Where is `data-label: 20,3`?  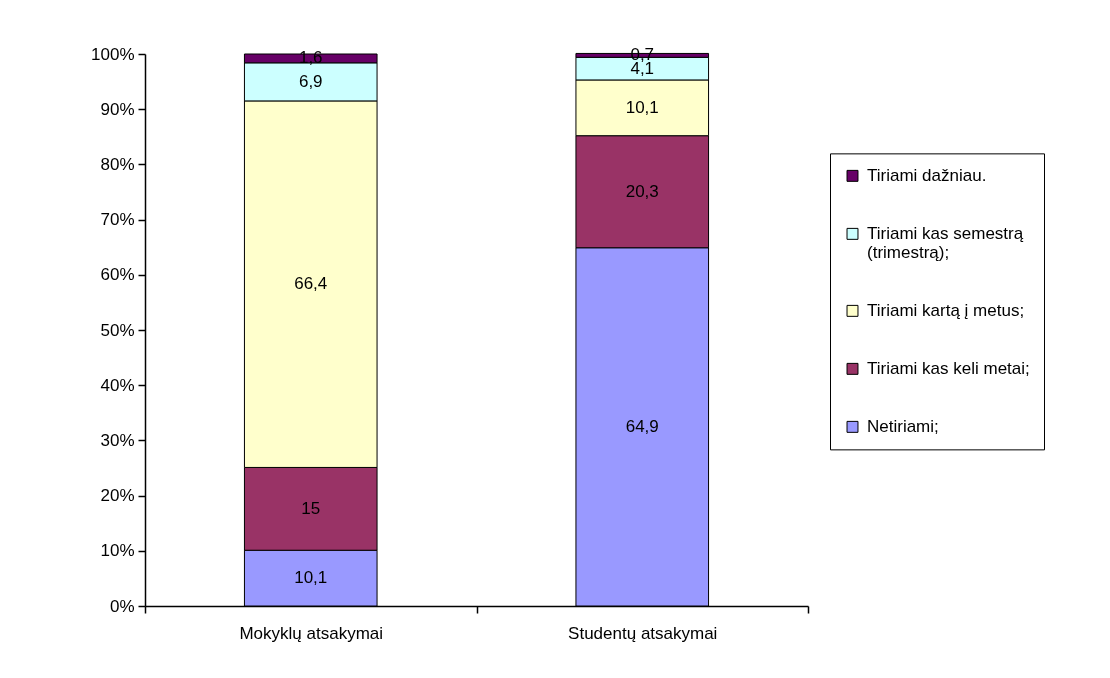 data-label: 20,3 is located at coordinates (642, 191).